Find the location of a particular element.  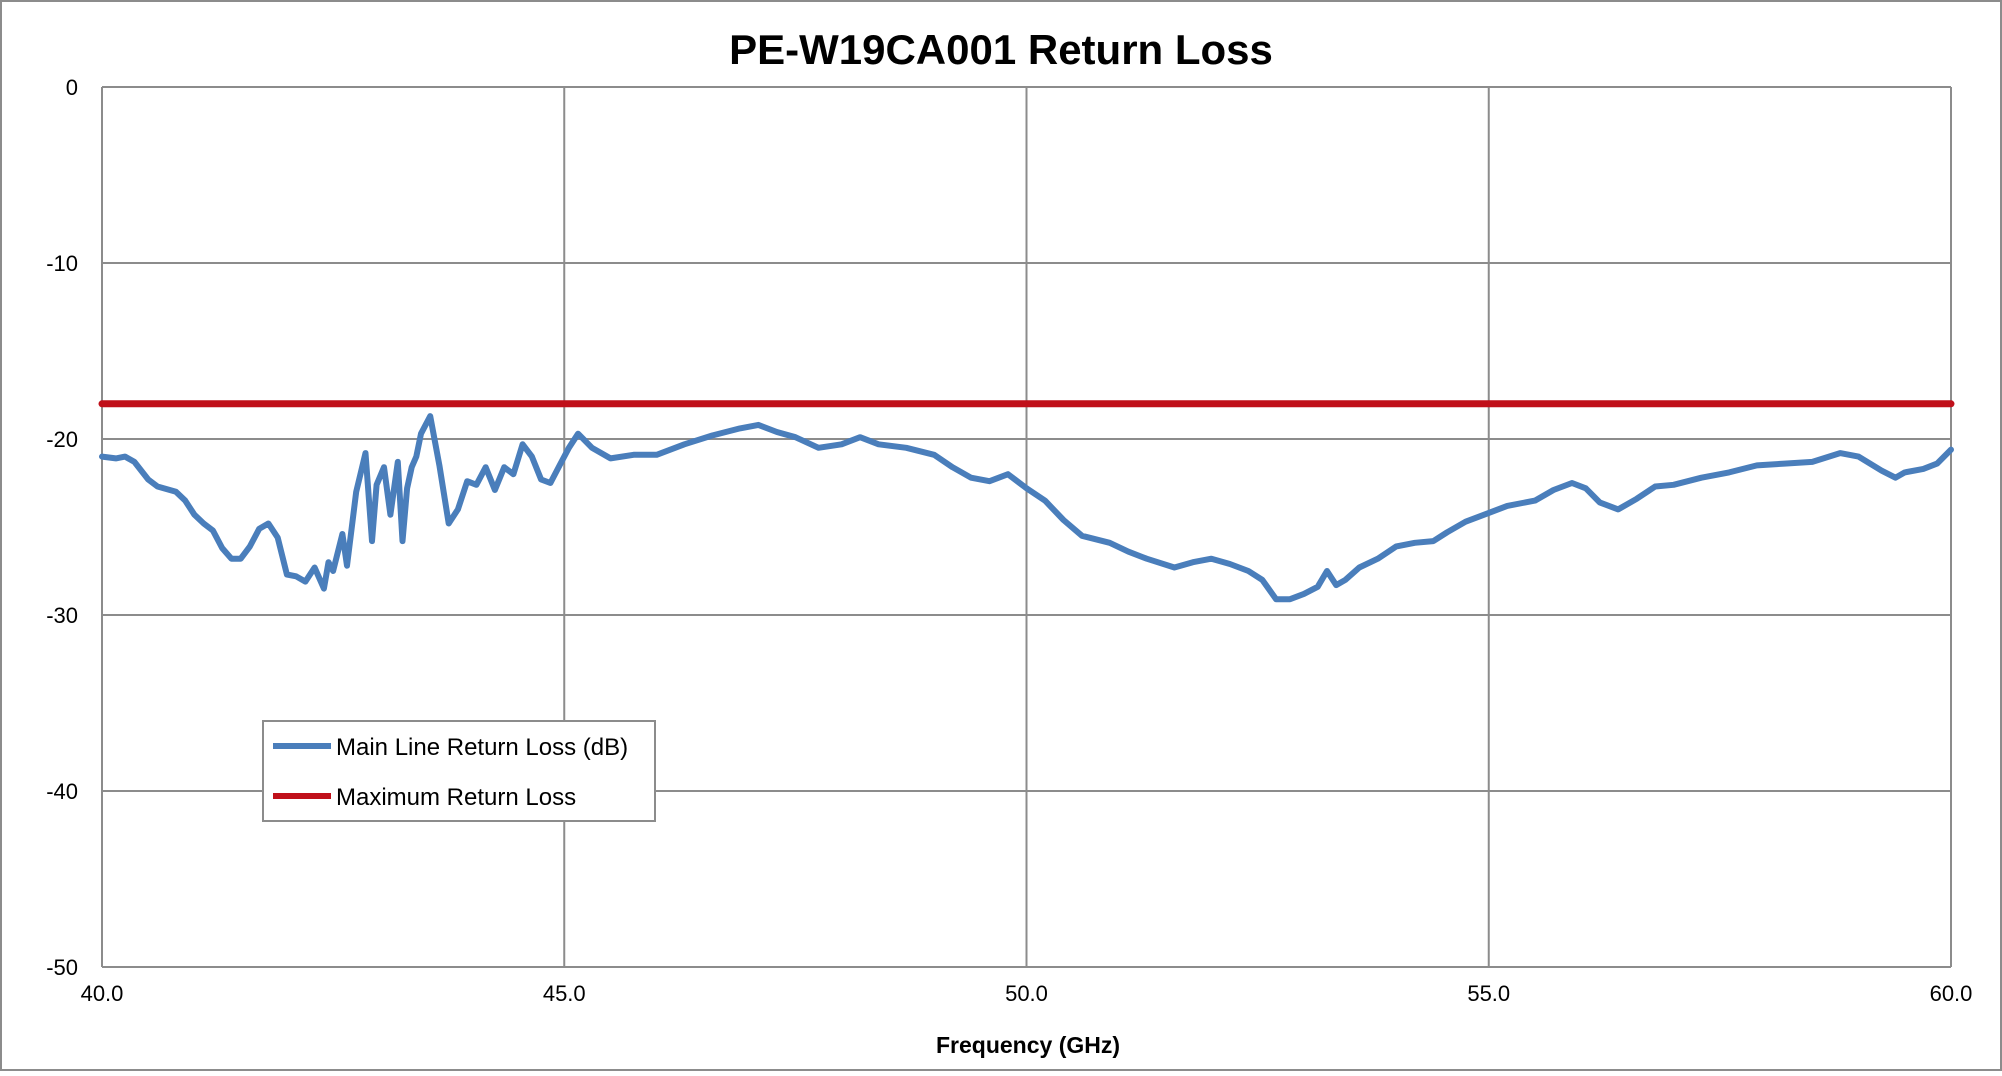

y-tick-label: -30 is located at coordinates (62, 615).